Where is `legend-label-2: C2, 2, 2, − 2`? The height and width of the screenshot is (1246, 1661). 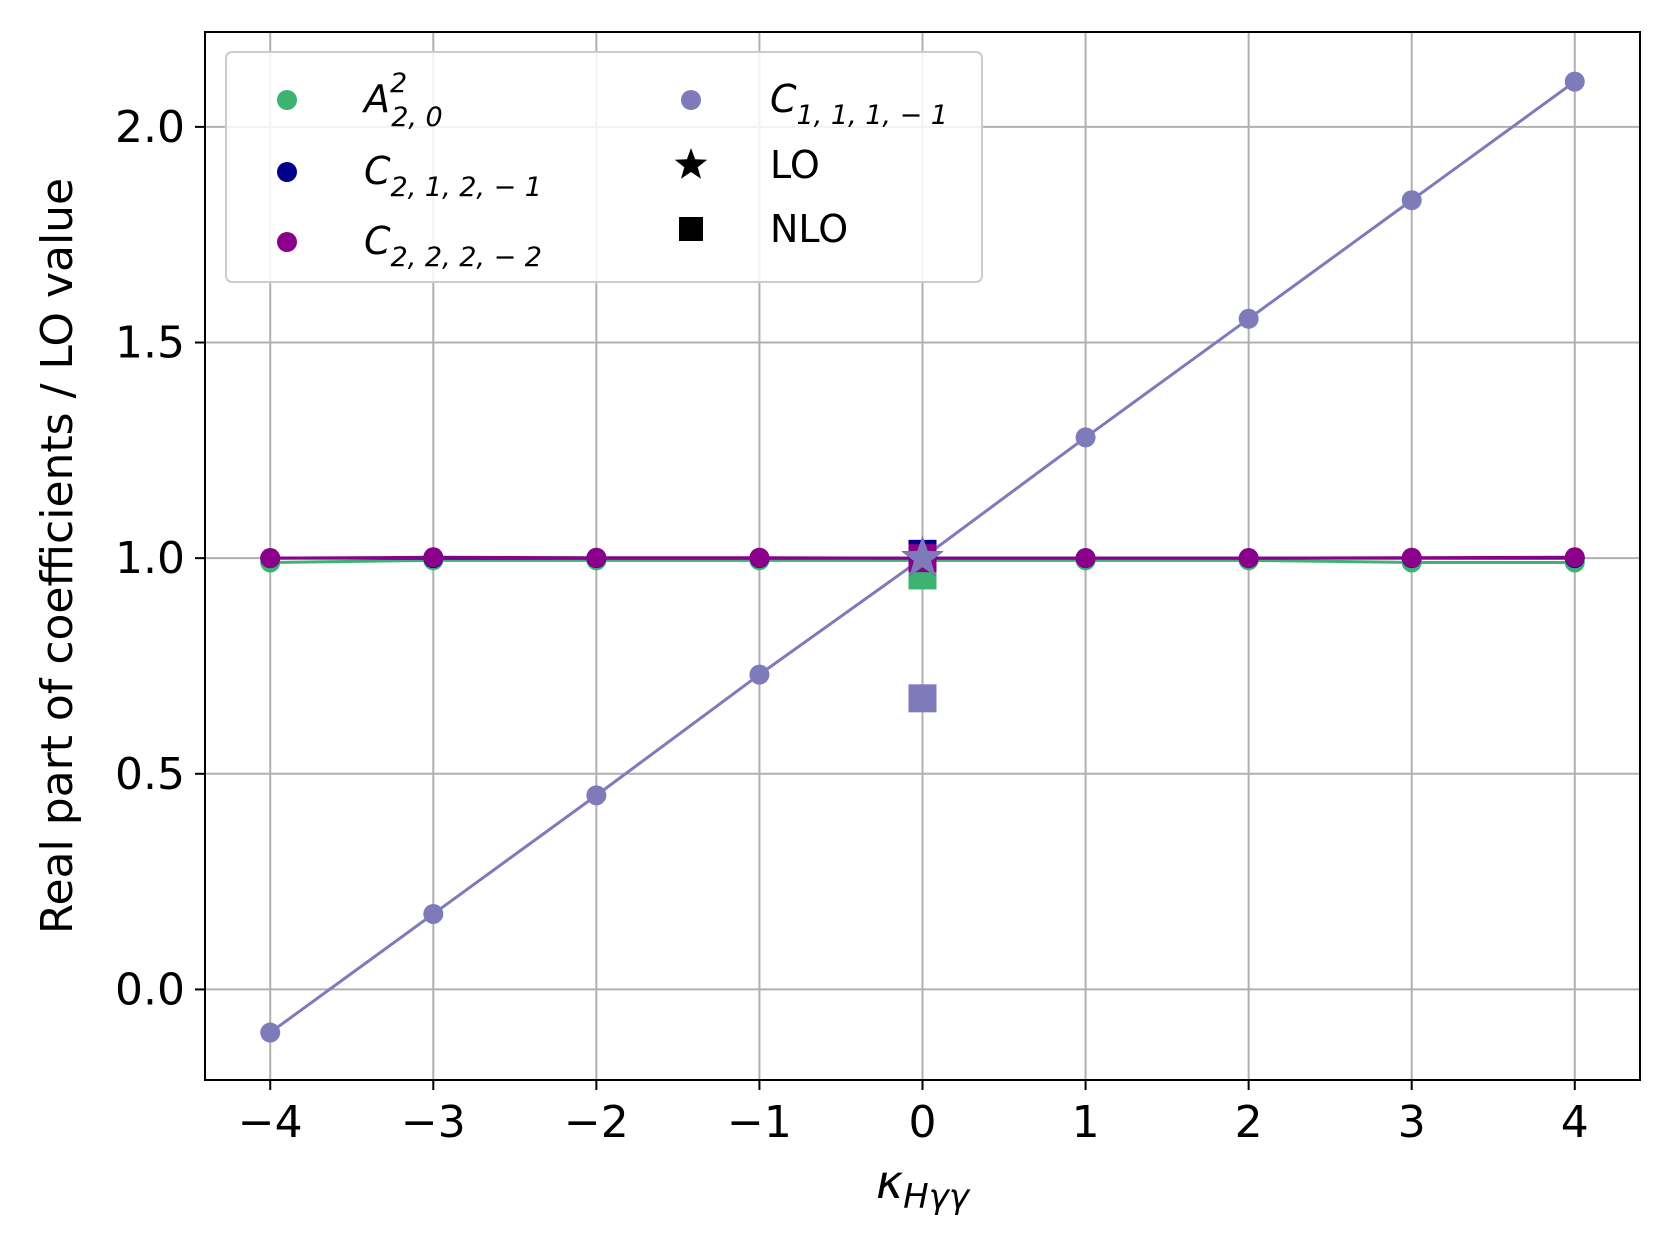 legend-label-2: C2, 2, 2, − 2 is located at coordinates (453, 246).